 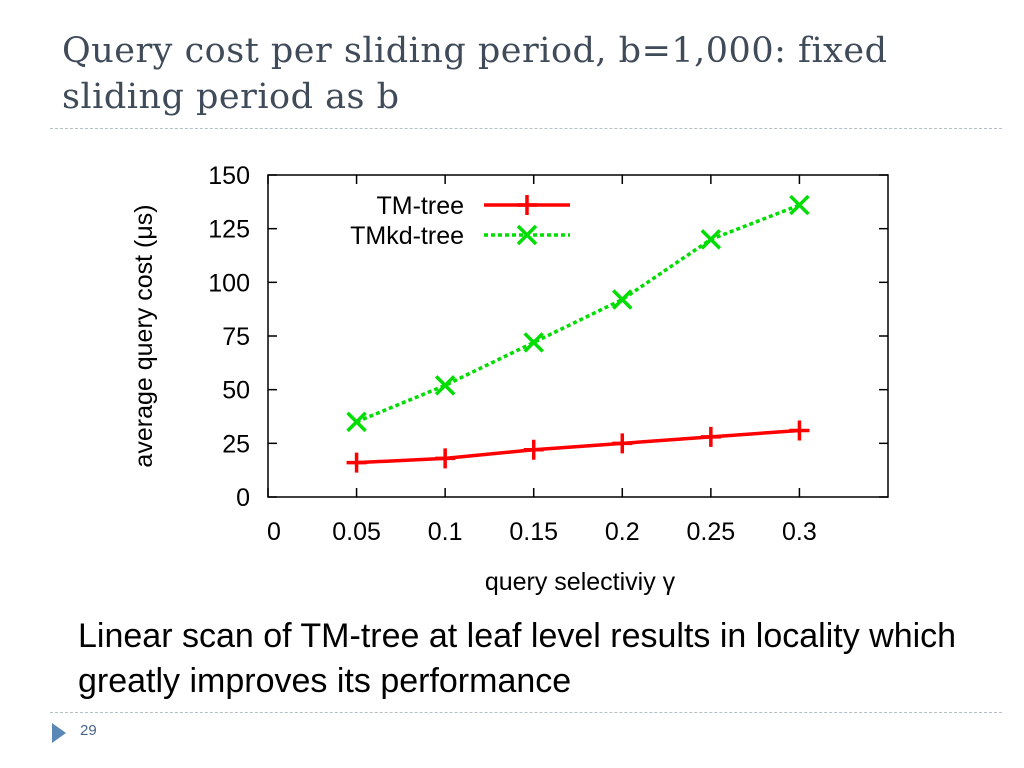 I want to click on y-axis-label: average query cost (μs), so click(x=144, y=335).